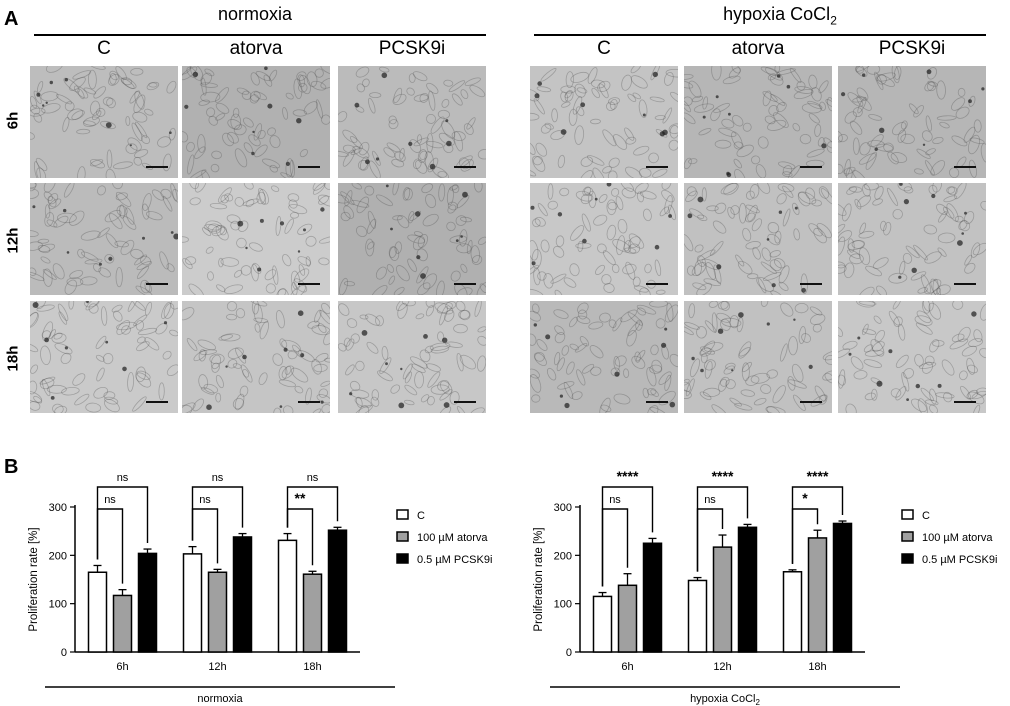 The width and height of the screenshot is (1010, 706). I want to click on row-label-12h: 12h, so click(13, 240).